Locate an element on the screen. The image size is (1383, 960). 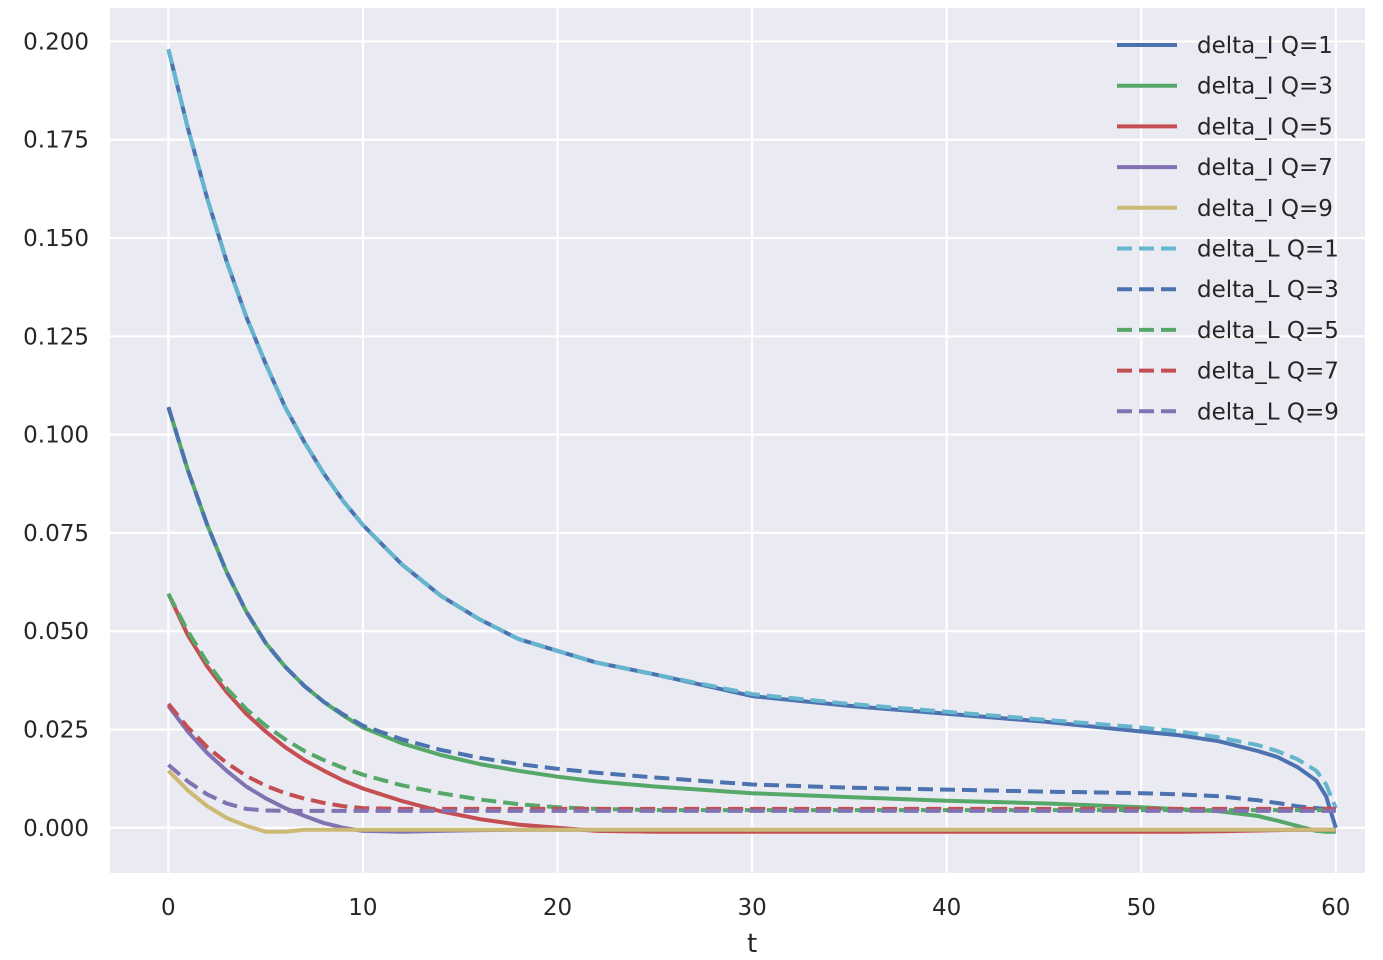
y-tick-label: 0.050 is located at coordinates (56, 632).